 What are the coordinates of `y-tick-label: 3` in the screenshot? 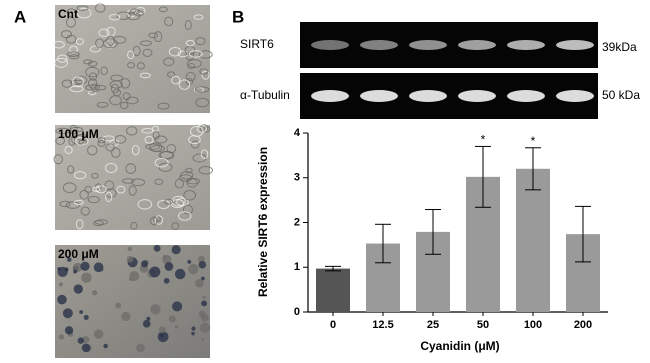 It's located at (297, 178).